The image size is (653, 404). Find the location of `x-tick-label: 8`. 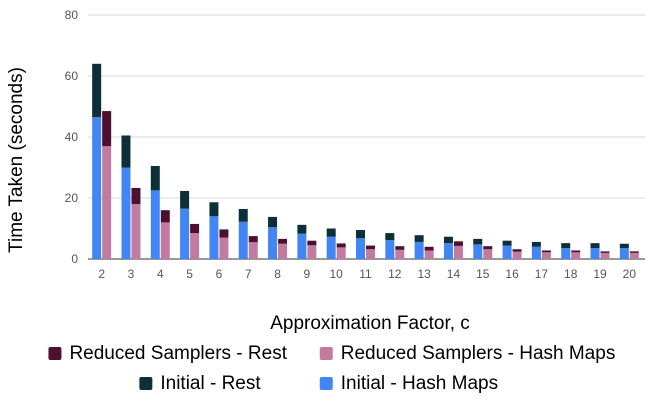

x-tick-label: 8 is located at coordinates (277, 274).